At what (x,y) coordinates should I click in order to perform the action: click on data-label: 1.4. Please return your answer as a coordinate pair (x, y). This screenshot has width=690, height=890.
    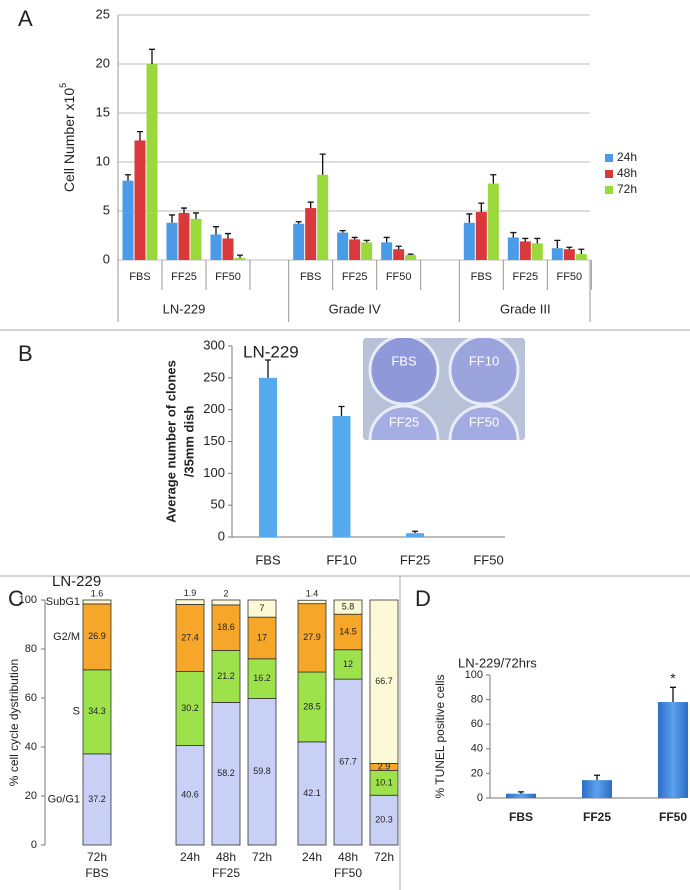
    Looking at the image, I should click on (312, 594).